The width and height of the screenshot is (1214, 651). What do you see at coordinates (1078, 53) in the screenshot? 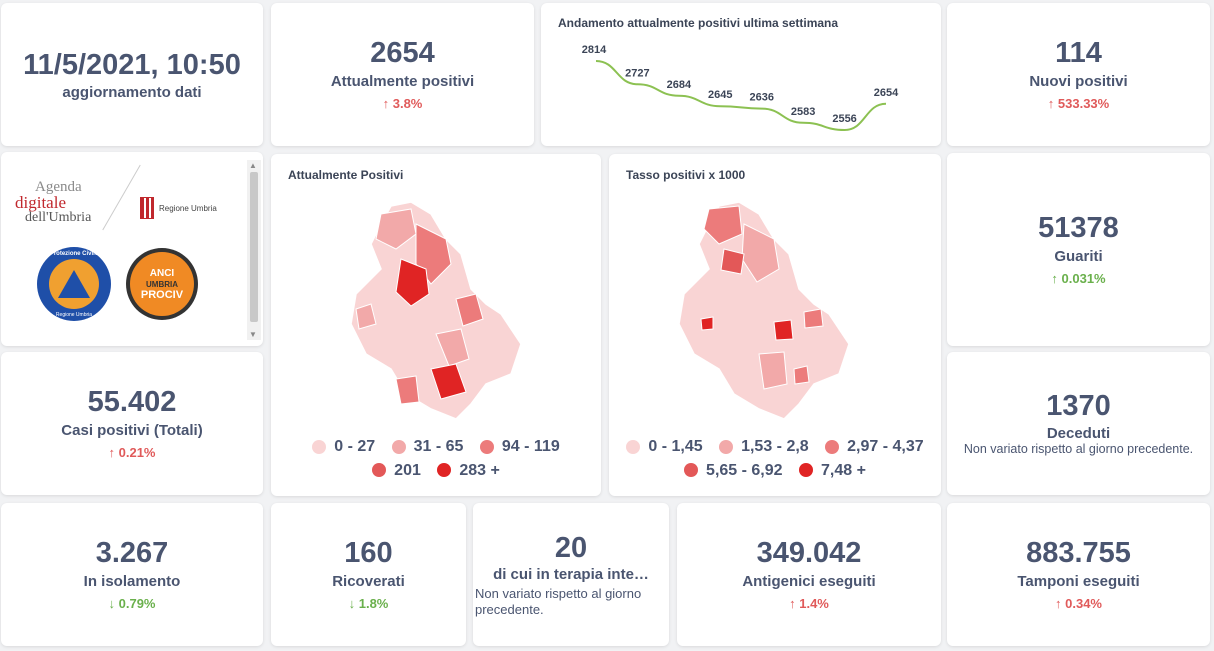
I see `nuovi-positivi-value: 114` at bounding box center [1078, 53].